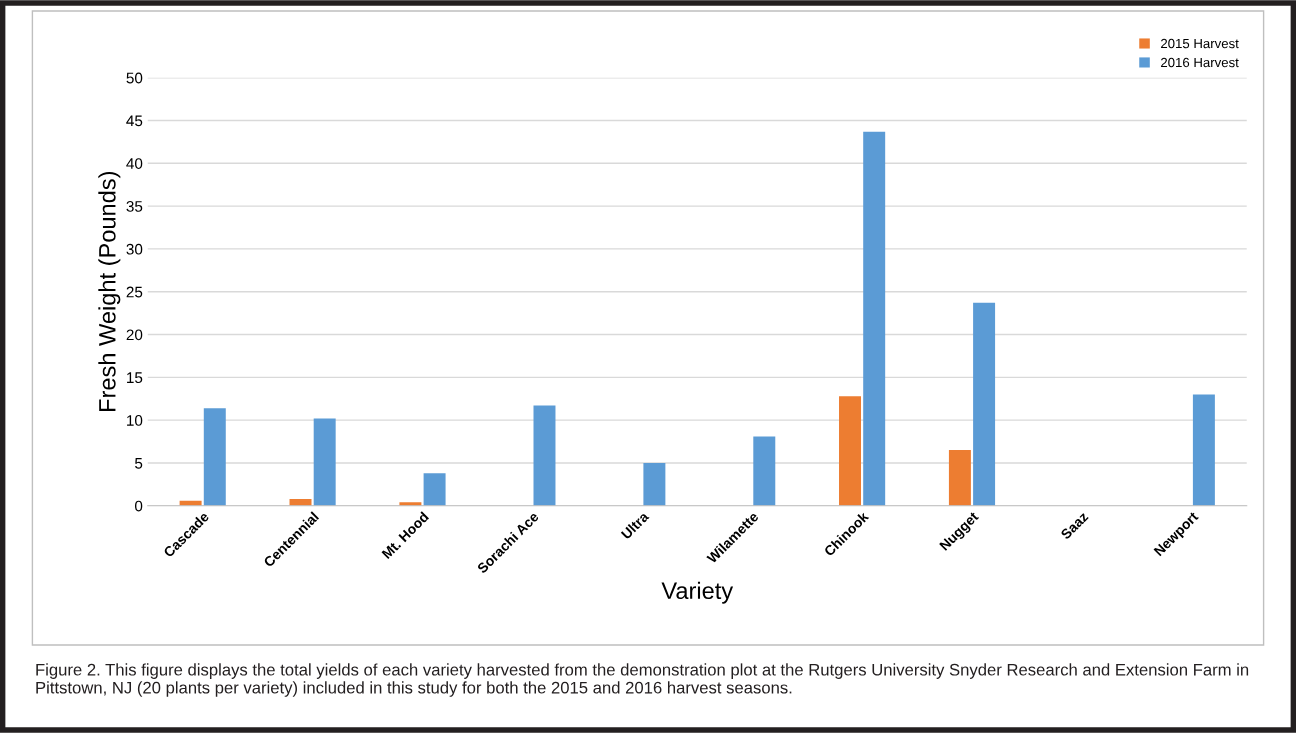 The image size is (1296, 733). I want to click on y-tick-label: 40, so click(134, 163).